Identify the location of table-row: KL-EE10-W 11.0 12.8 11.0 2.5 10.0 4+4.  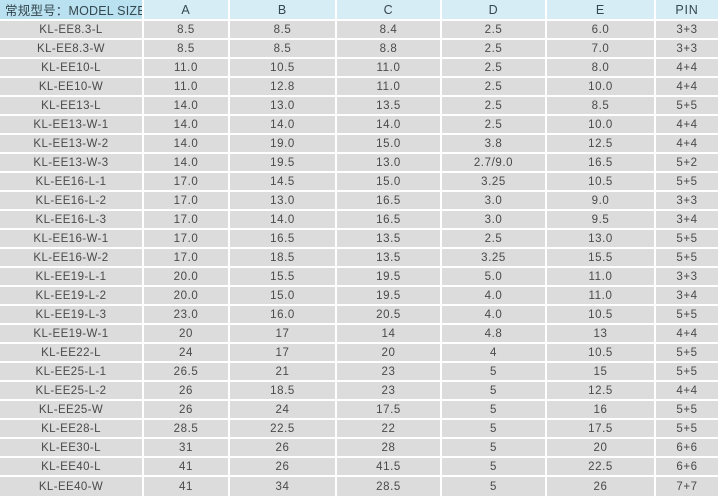
(359, 87).